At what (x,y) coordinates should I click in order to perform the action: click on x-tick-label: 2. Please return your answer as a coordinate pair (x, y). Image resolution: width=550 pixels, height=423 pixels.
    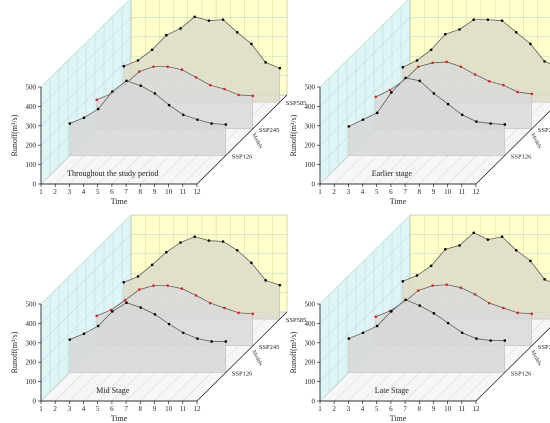
    Looking at the image, I should click on (334, 409).